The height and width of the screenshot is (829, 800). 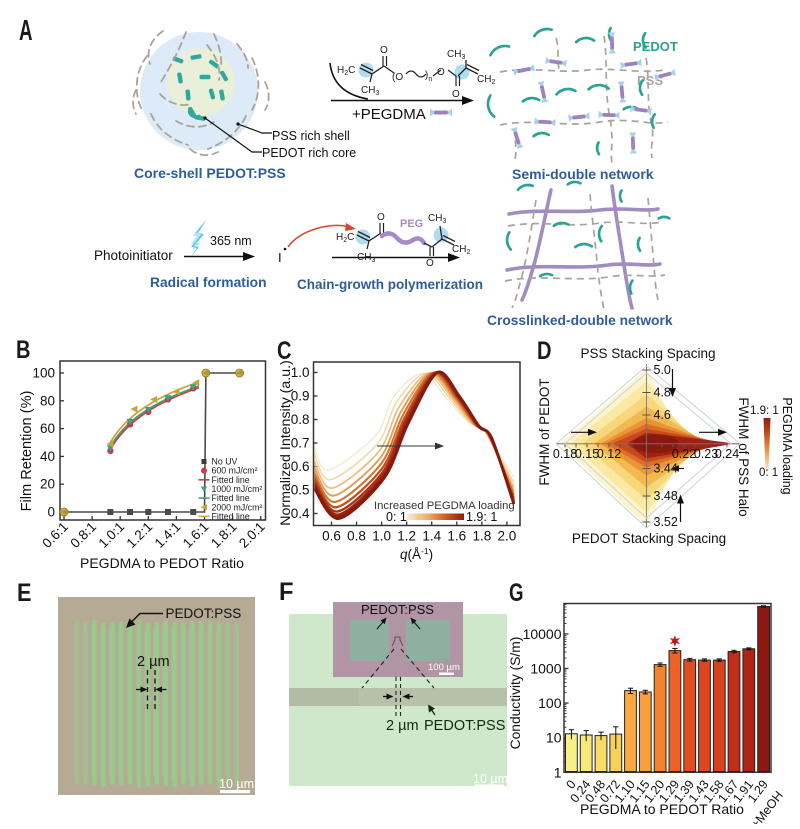 What do you see at coordinates (284, 351) in the screenshot?
I see `svg-text: C` at bounding box center [284, 351].